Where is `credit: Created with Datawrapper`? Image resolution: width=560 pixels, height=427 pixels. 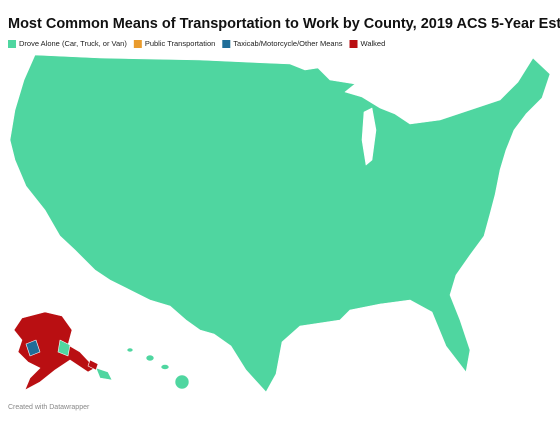 credit: Created with Datawrapper is located at coordinates (49, 407).